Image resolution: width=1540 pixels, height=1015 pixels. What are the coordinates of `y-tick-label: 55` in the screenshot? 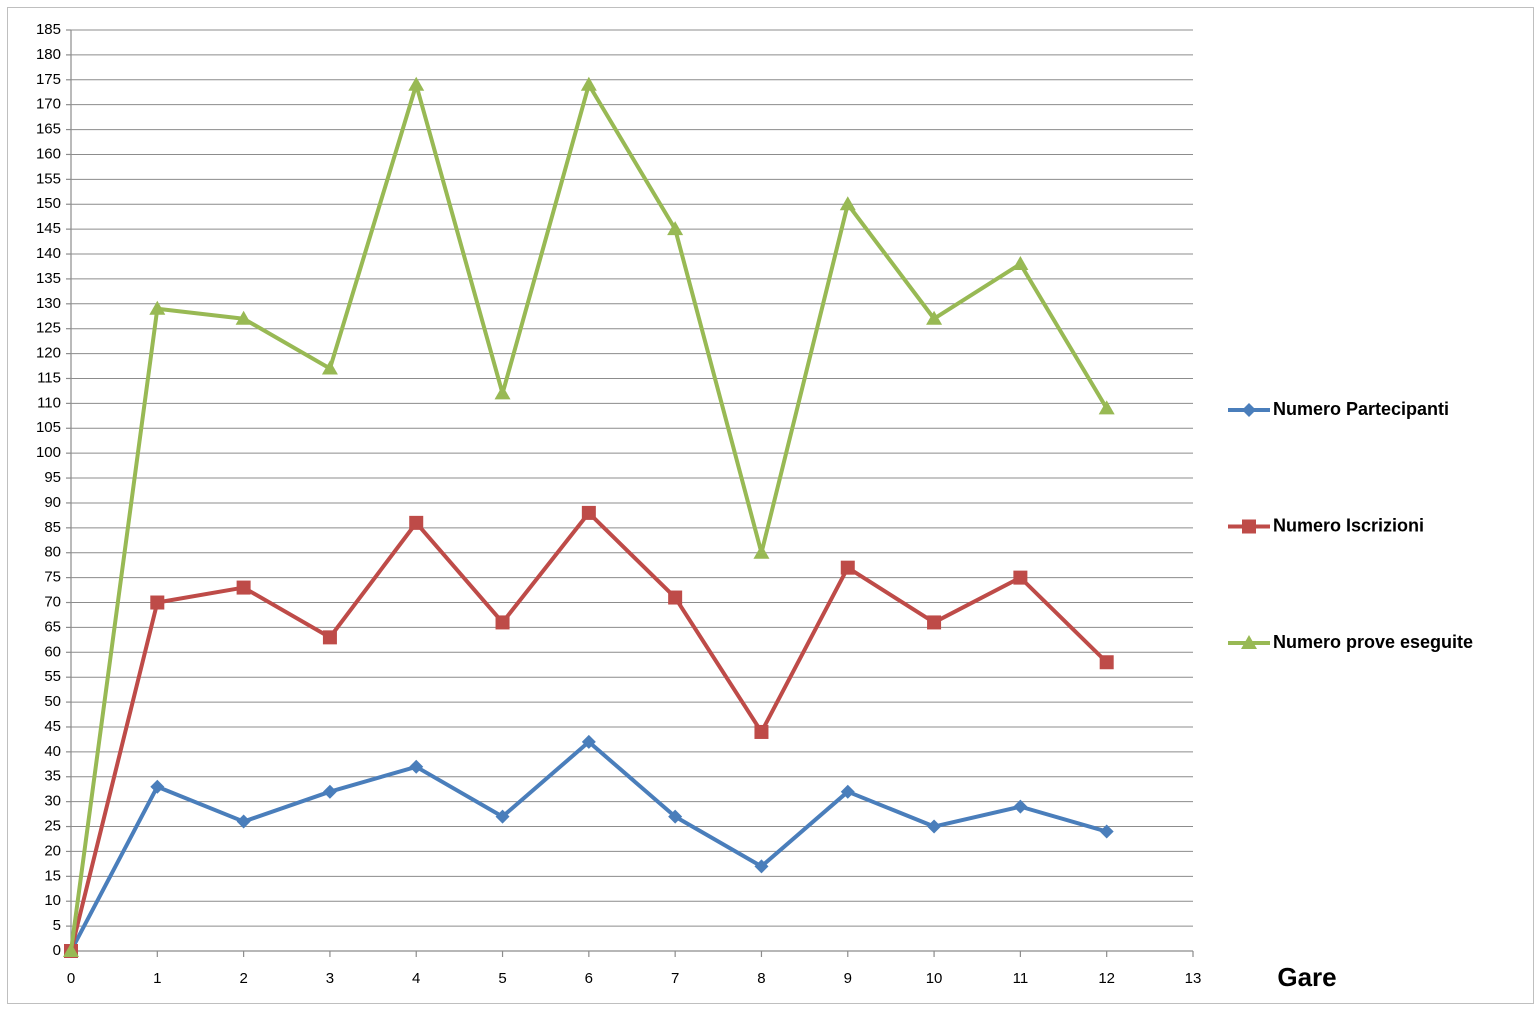 It's located at (52, 676).